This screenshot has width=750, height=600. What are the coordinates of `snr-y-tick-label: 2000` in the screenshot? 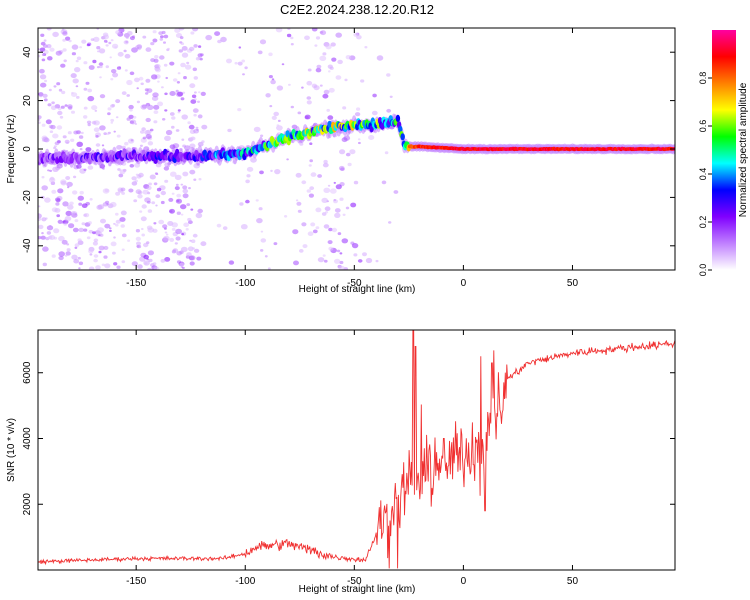 It's located at (27, 504).